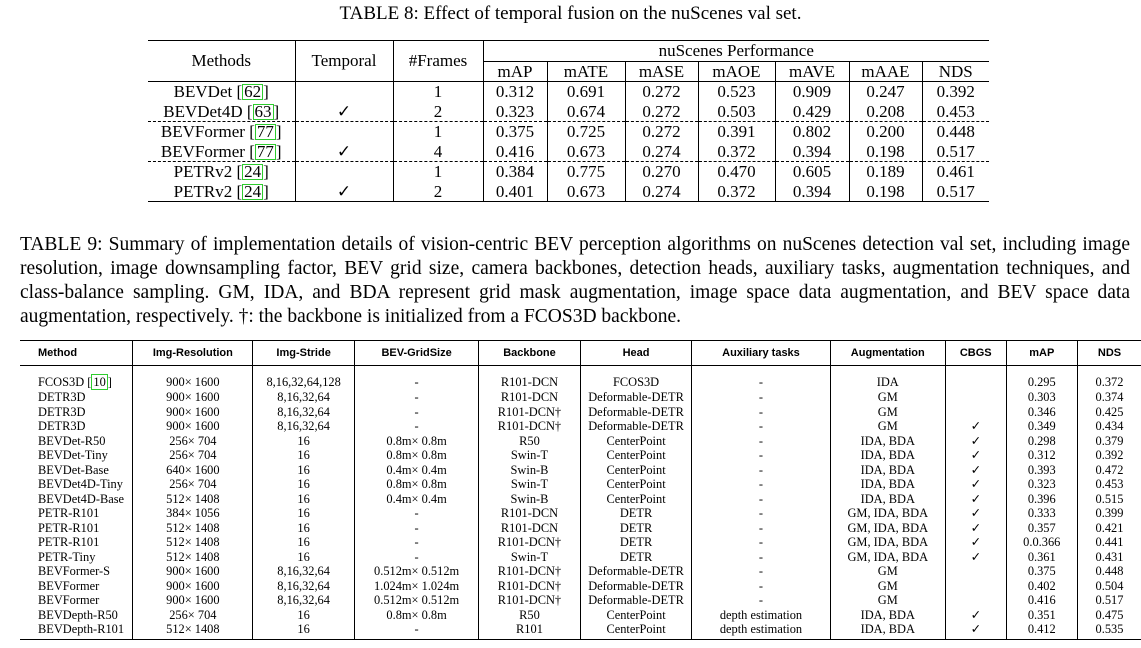 The width and height of the screenshot is (1141, 648). Describe the element at coordinates (72, 440) in the screenshot. I see `method-name: BEVDet-R50` at that location.